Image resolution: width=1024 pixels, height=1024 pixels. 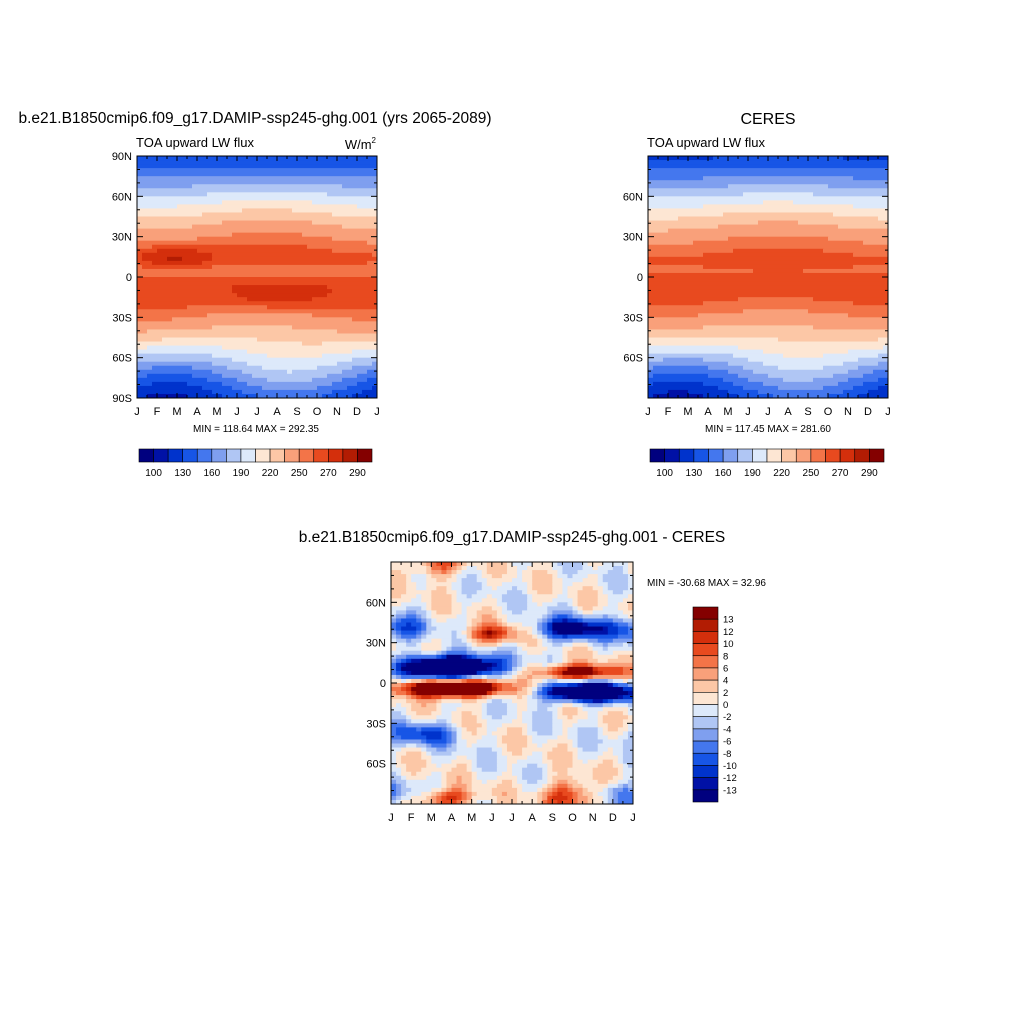 I want to click on y-tick-label: 60N, so click(x=633, y=197).